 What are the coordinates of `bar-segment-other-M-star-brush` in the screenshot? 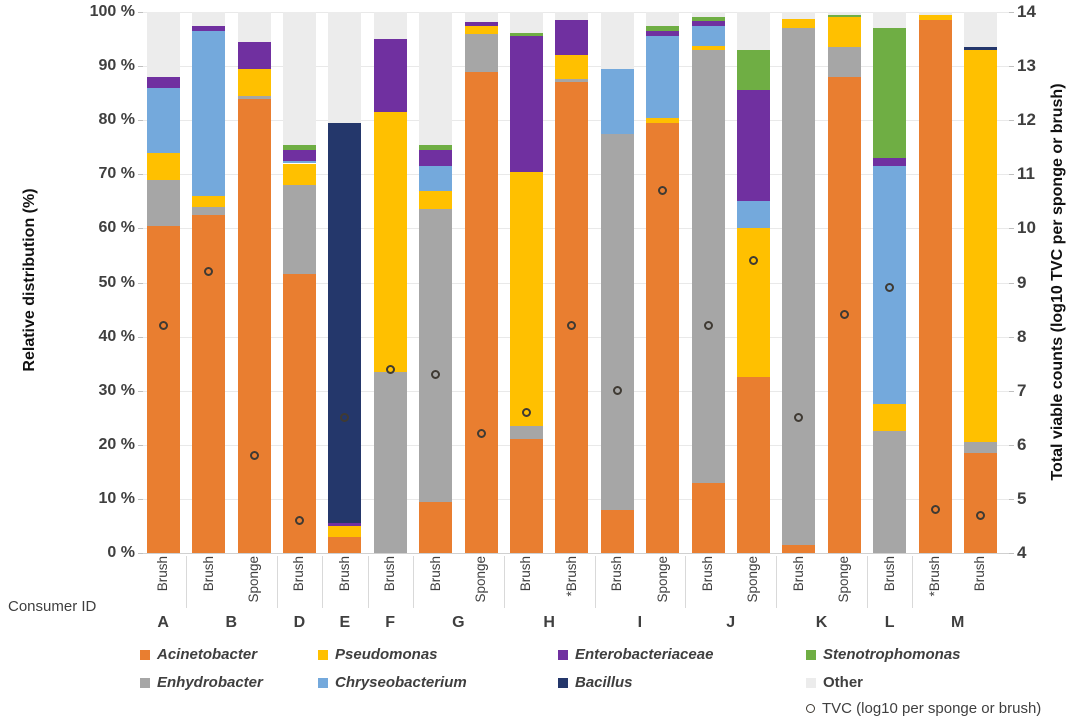 It's located at (935, 13).